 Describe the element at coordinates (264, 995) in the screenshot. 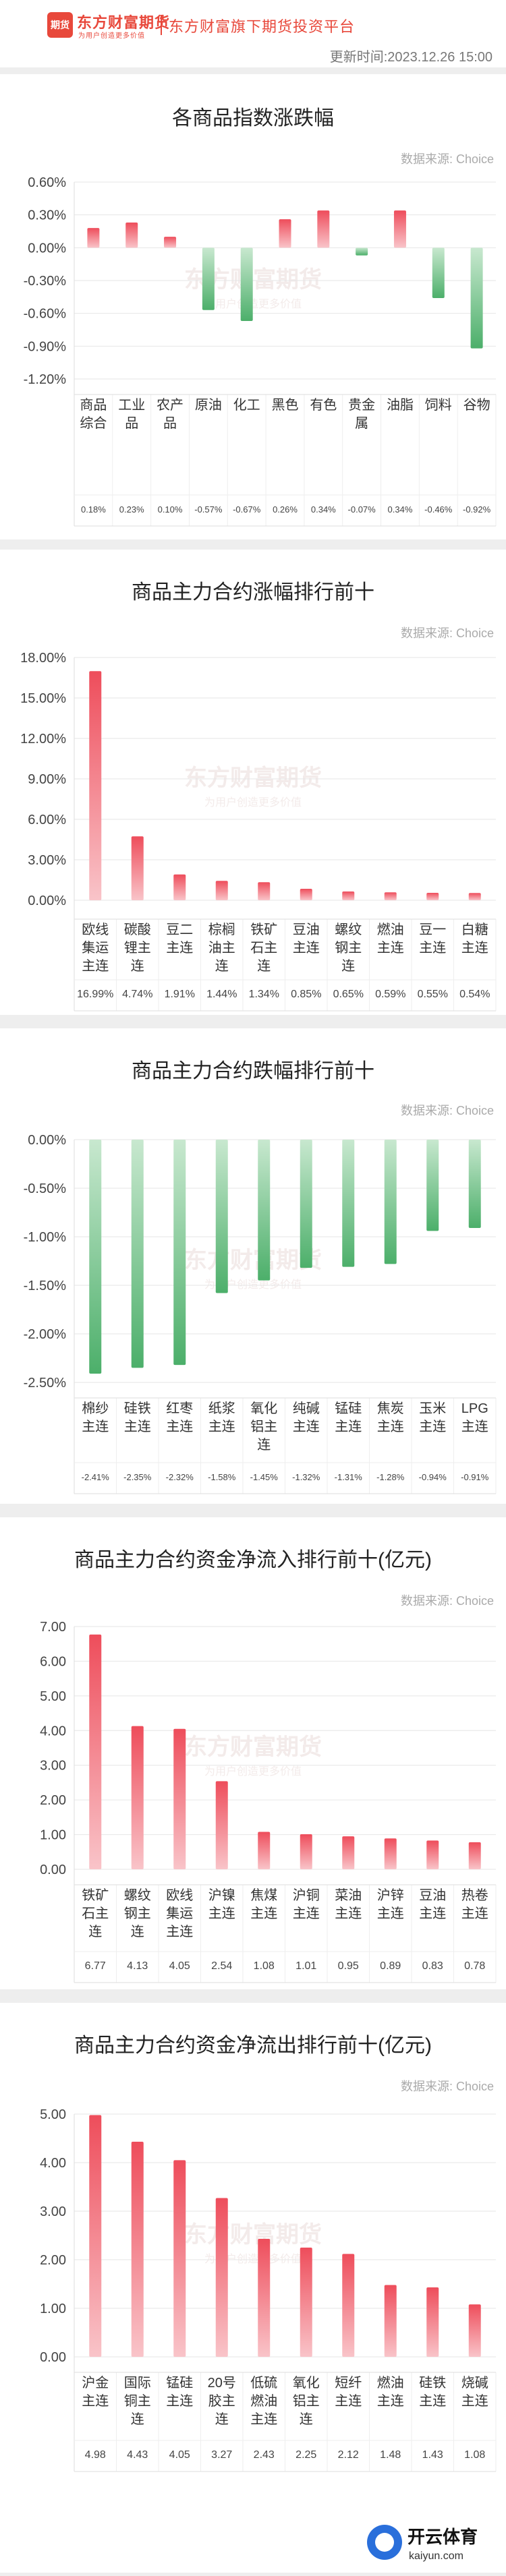

I see `data-label: 1.34%` at that location.